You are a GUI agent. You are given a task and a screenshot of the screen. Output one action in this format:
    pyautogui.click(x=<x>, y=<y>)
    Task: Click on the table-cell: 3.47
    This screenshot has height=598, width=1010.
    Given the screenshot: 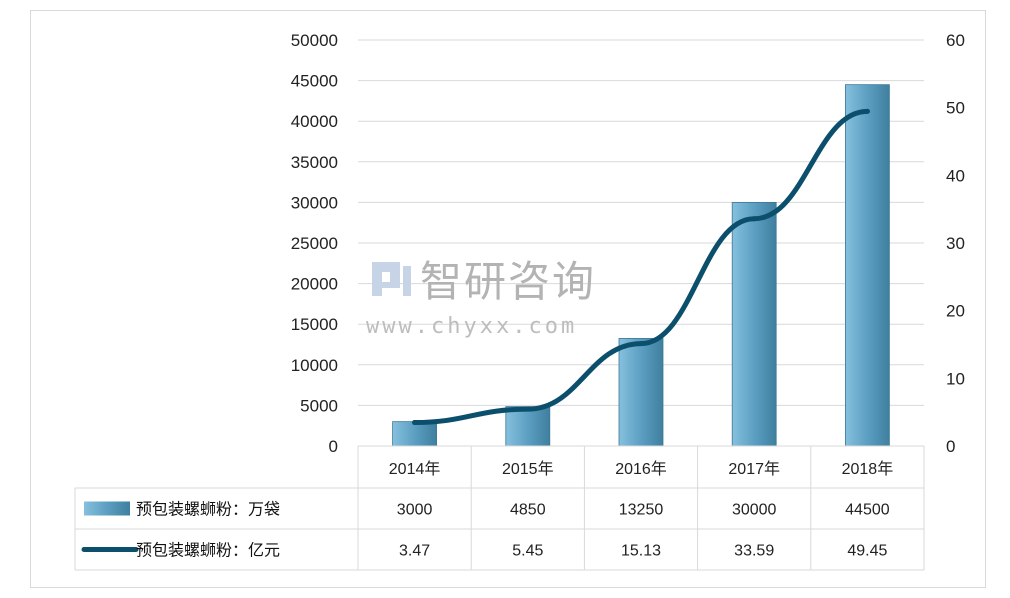 What is the action you would take?
    pyautogui.click(x=414, y=551)
    